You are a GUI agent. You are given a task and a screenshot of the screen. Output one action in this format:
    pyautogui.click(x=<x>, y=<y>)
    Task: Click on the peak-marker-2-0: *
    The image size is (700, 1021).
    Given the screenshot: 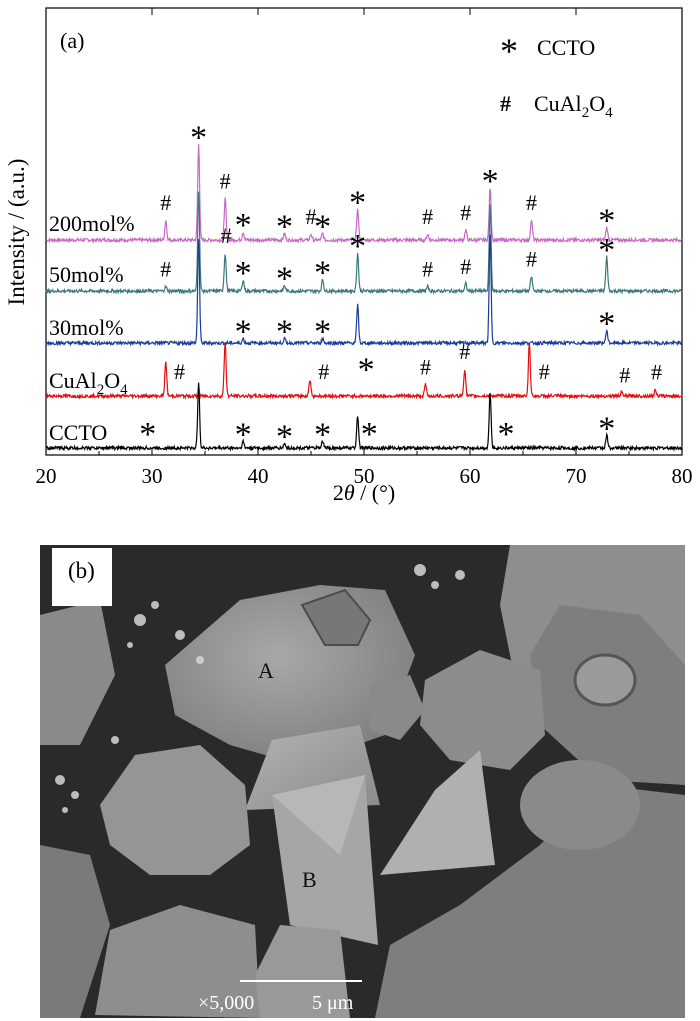 What is the action you would take?
    pyautogui.click(x=243, y=332)
    